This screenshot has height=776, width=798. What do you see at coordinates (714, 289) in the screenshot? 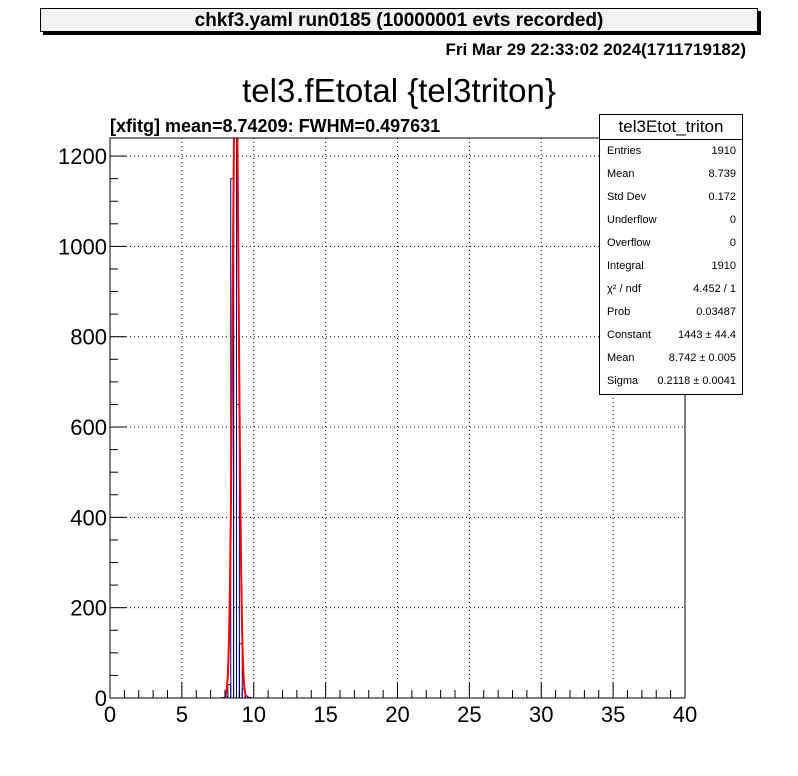
I see `stats-value: 4.452 / 1` at bounding box center [714, 289].